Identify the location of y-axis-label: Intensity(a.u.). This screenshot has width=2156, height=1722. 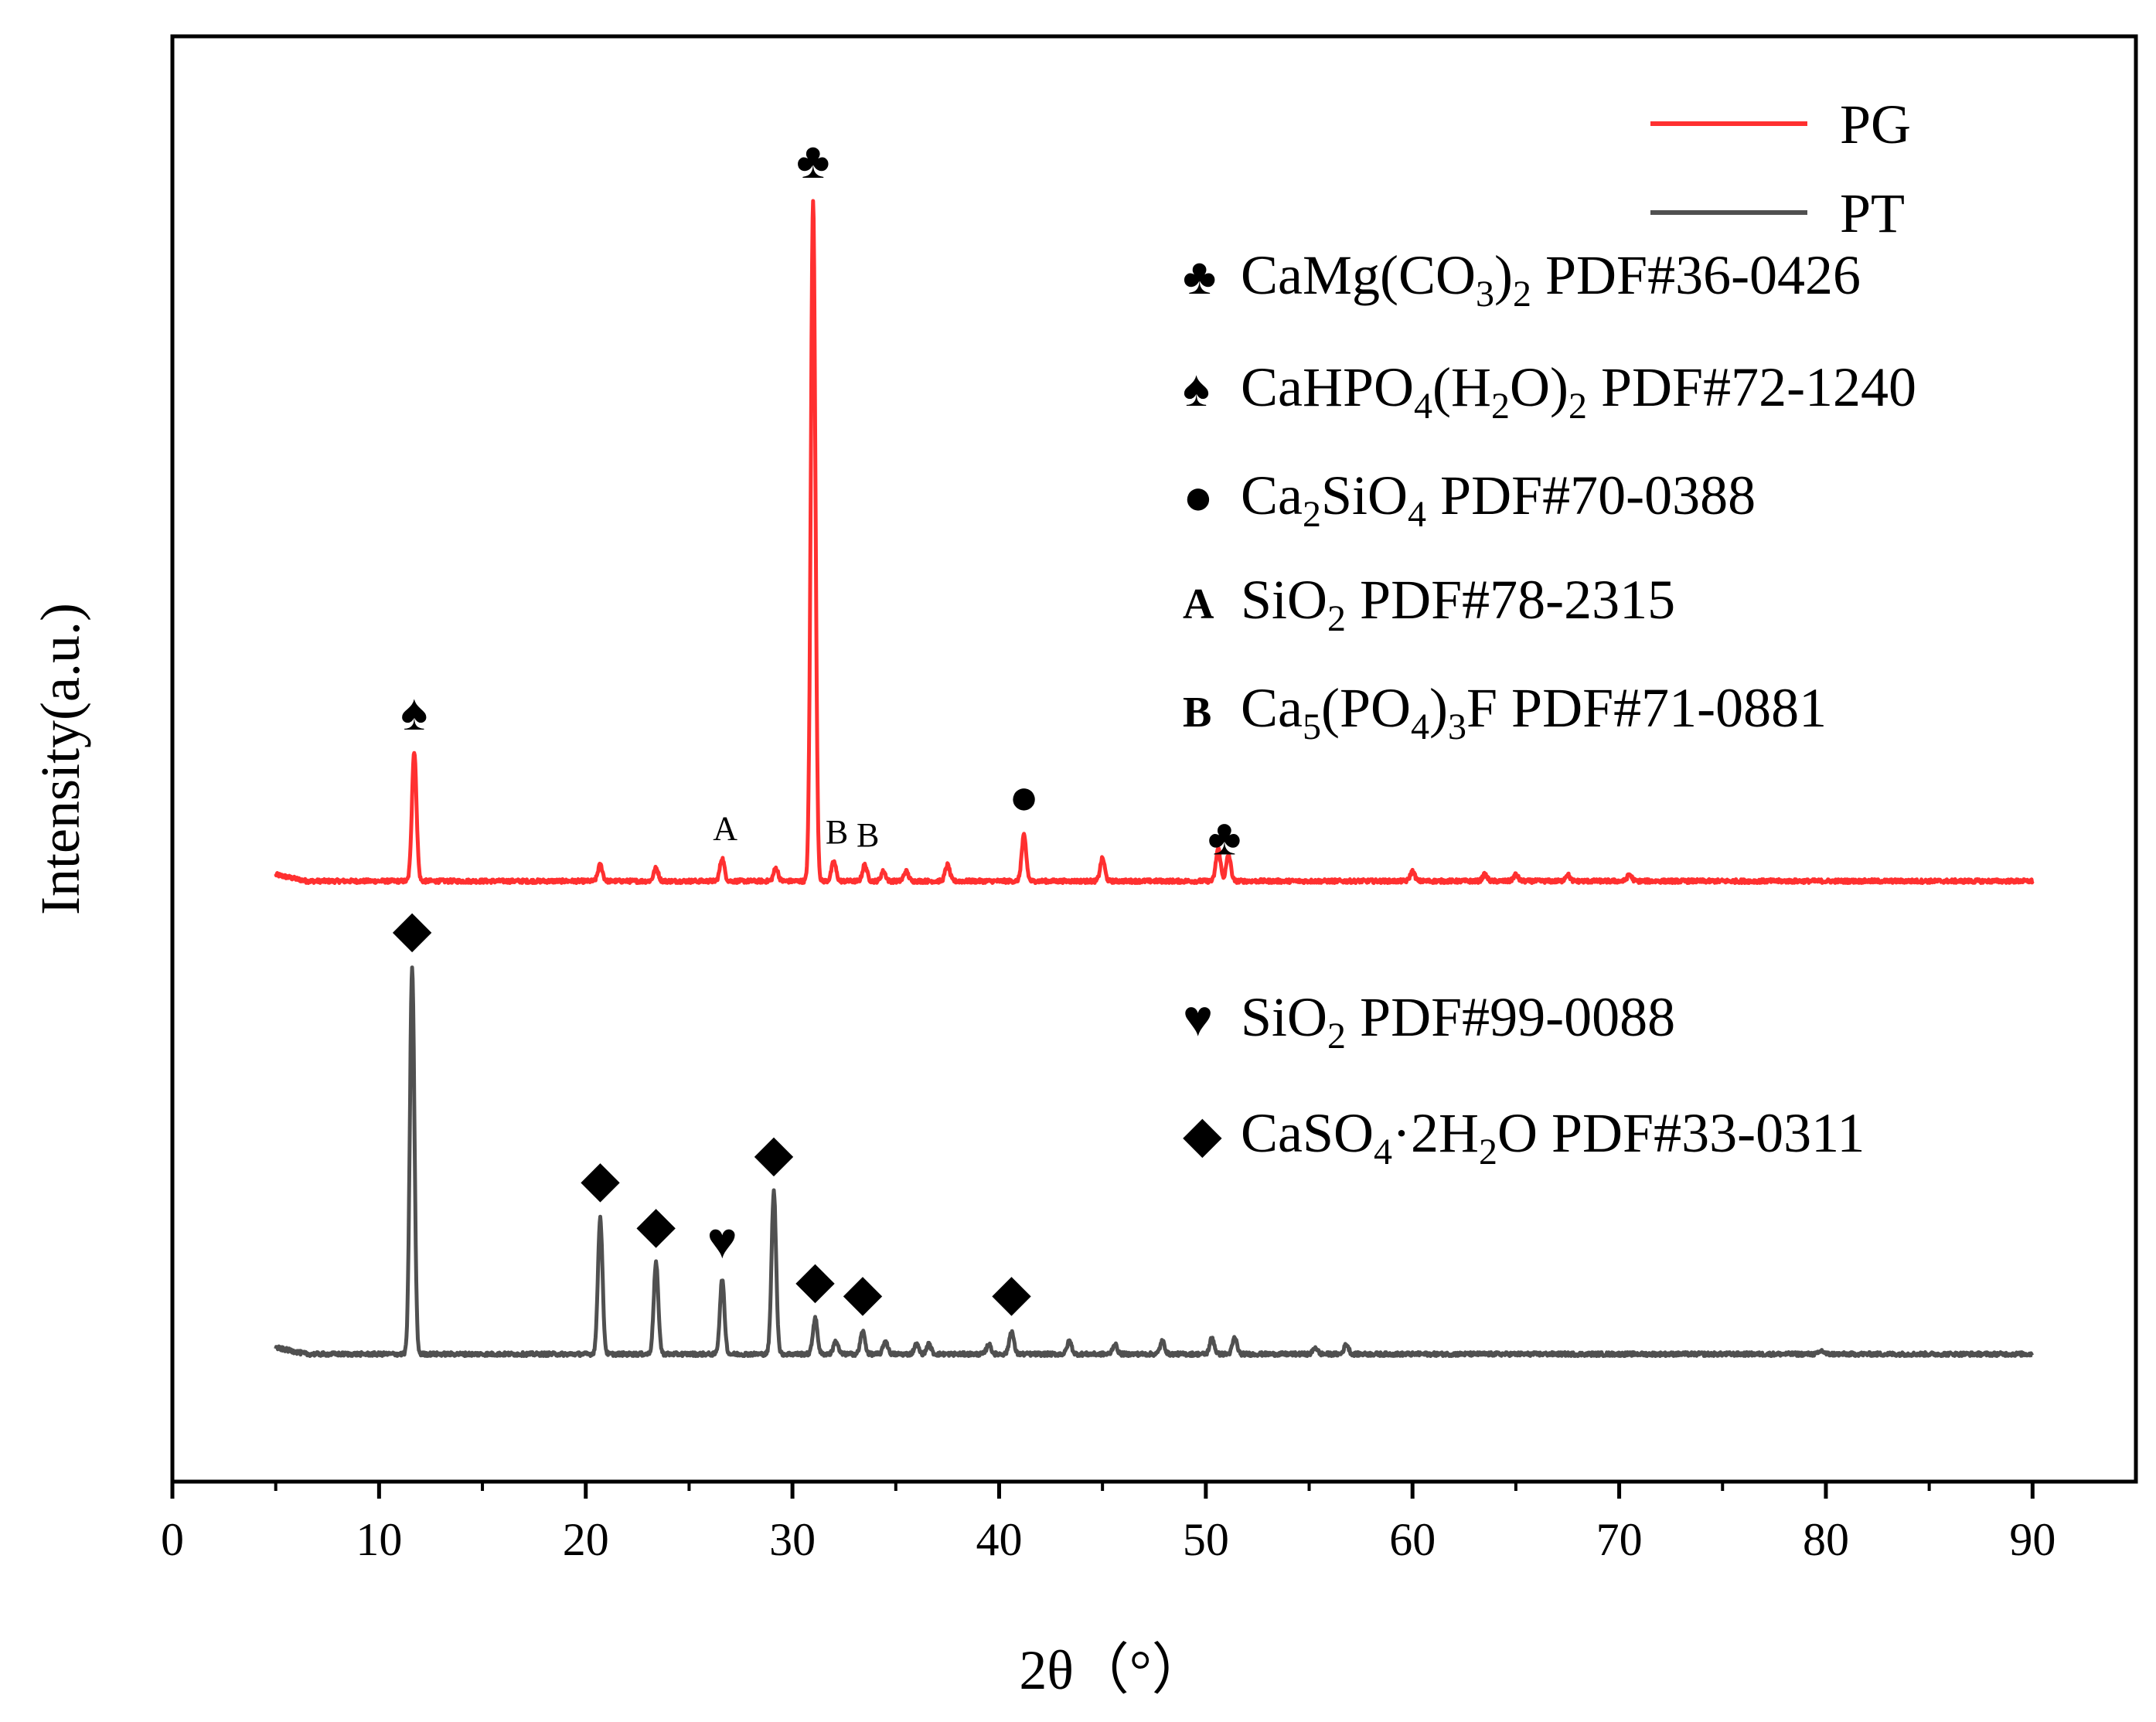
(60, 759).